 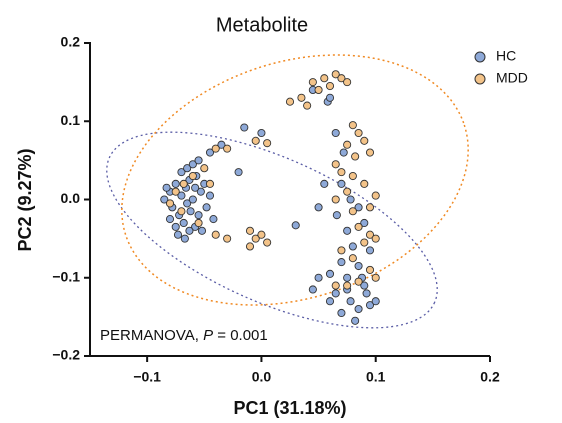 I want to click on x-tick-label: 0.1, so click(x=376, y=377).